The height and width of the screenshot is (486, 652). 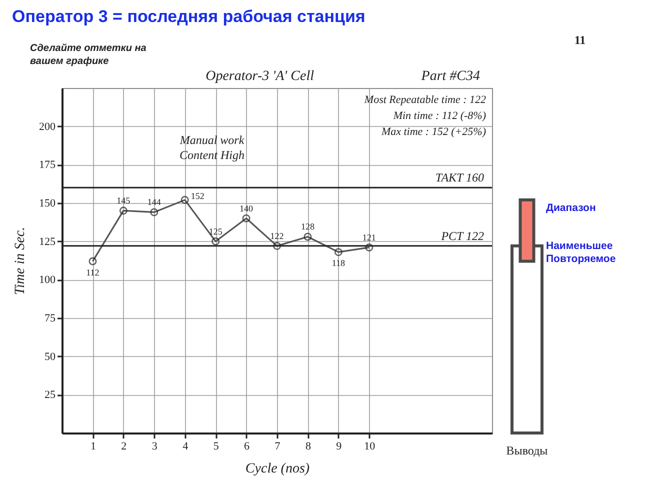 I want to click on data-label: 140, so click(x=247, y=208).